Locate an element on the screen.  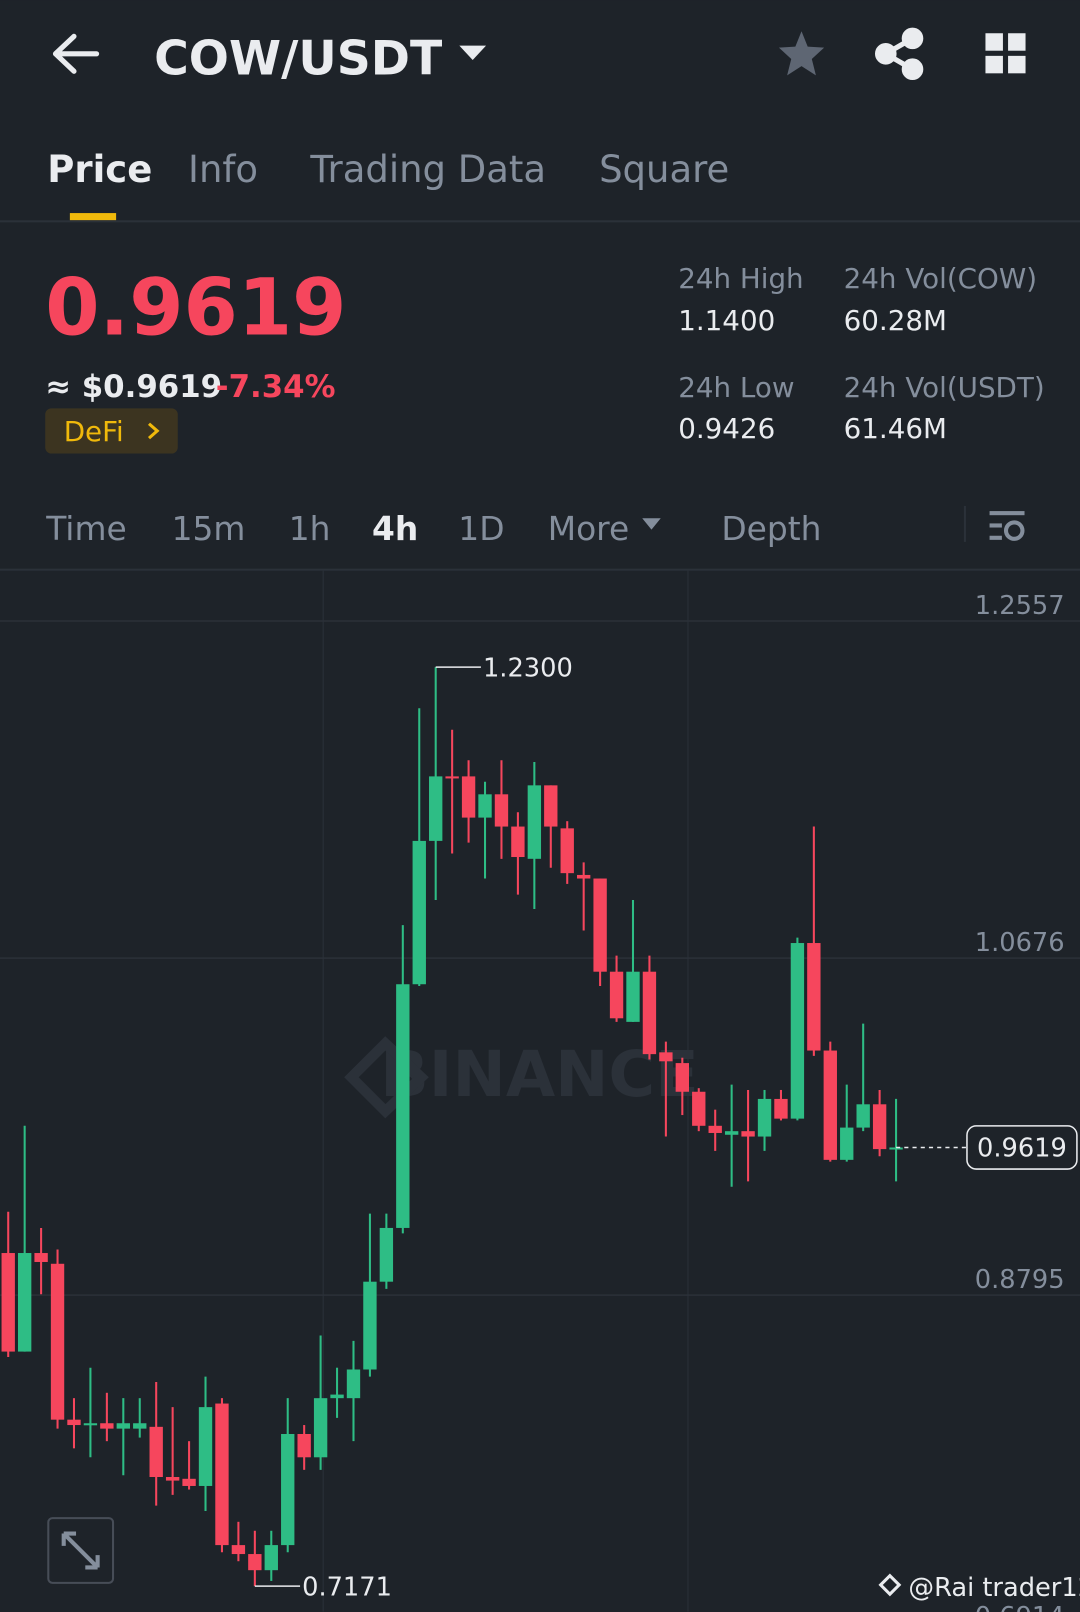
tab-indicator is located at coordinates (93, 217).